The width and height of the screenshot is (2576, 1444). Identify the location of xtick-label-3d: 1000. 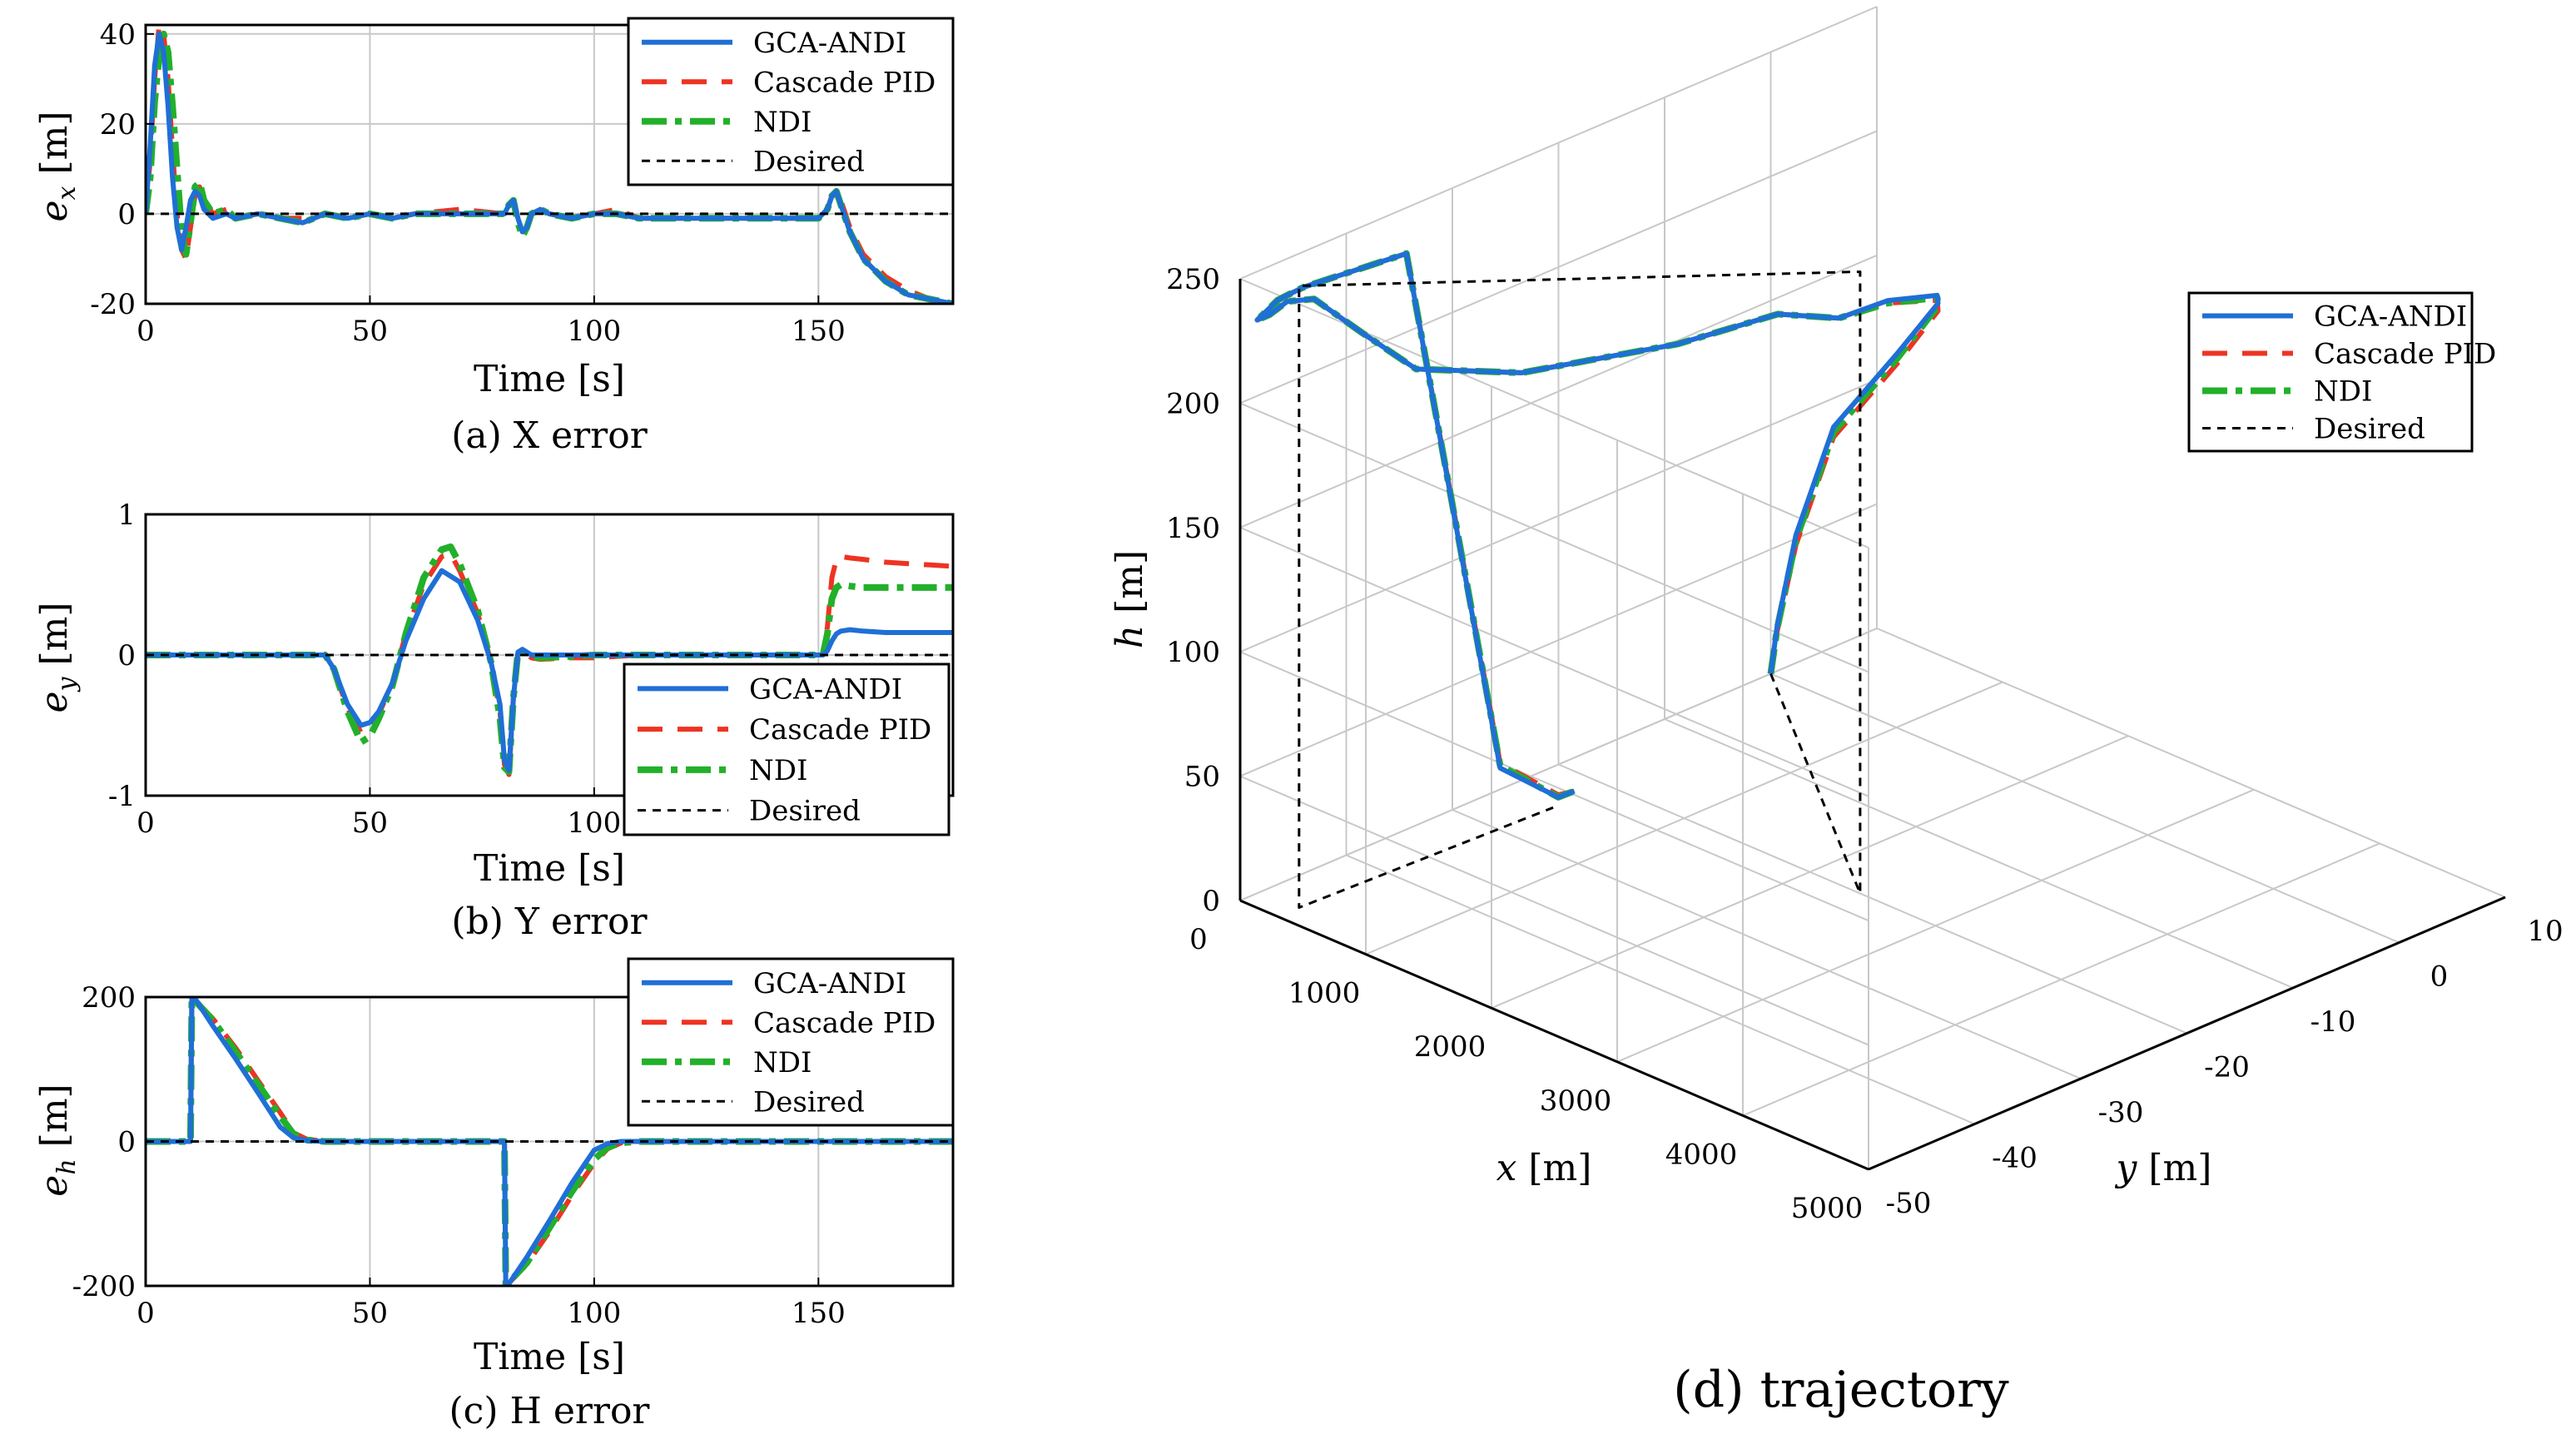
(1324, 993).